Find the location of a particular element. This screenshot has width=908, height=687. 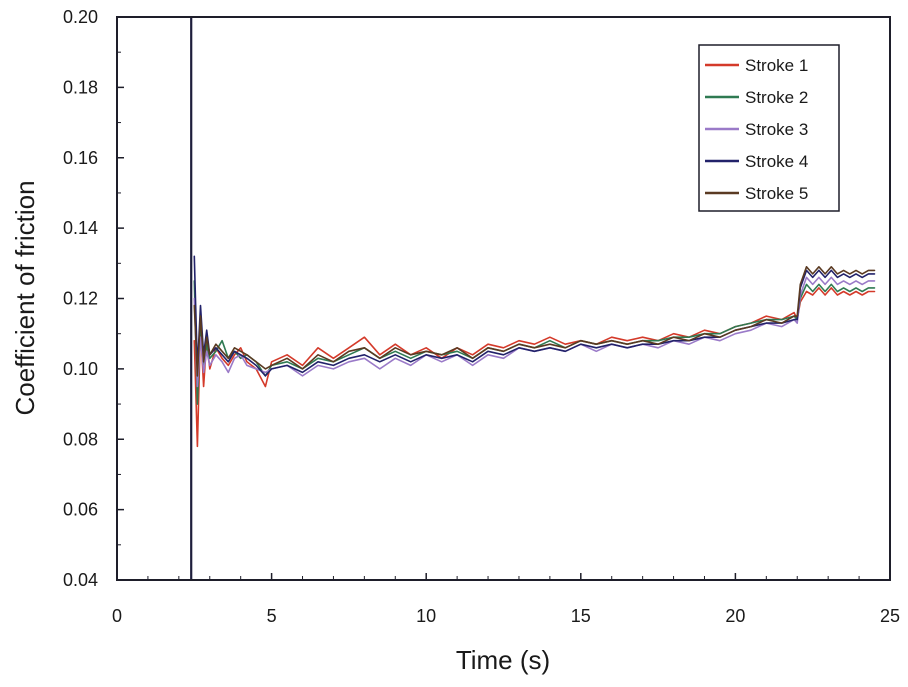

y-tick-label: 0.12 is located at coordinates (80, 299).